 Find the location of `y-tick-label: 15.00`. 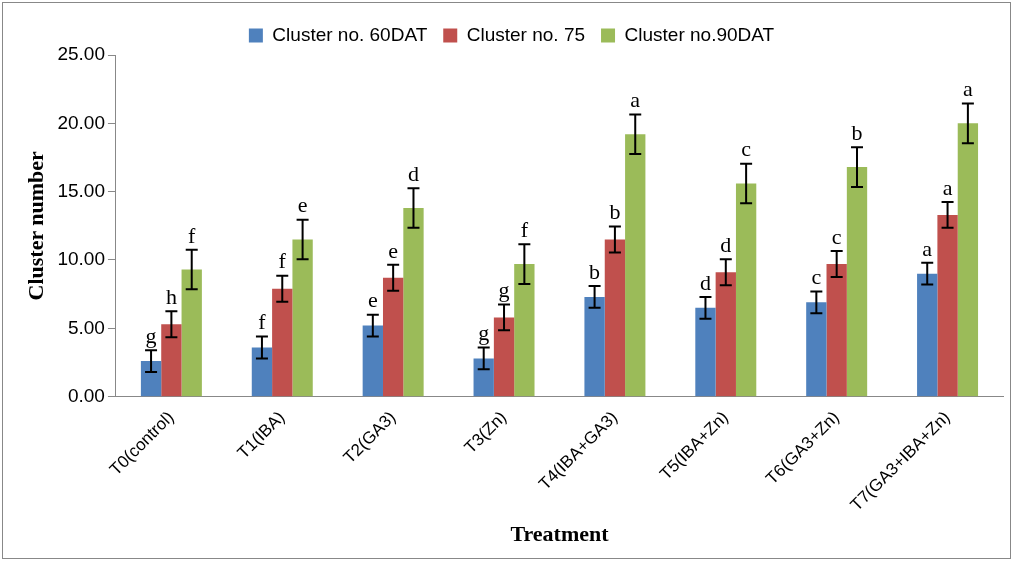

y-tick-label: 15.00 is located at coordinates (81, 190).